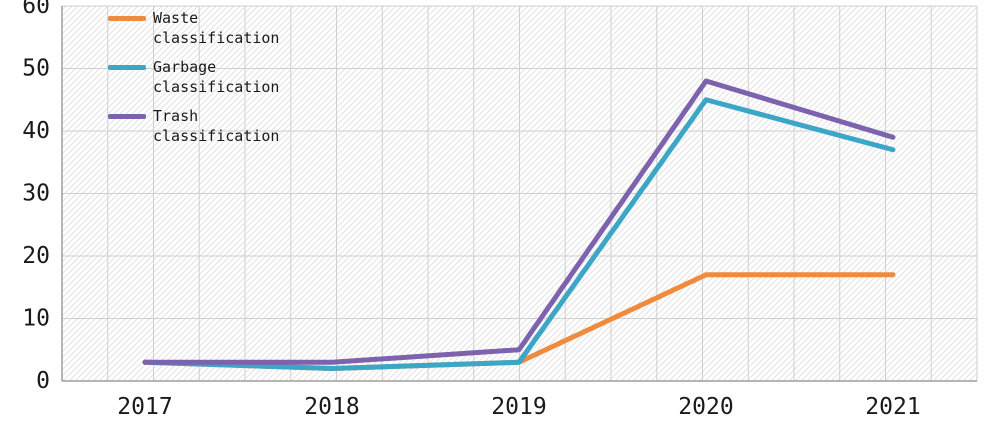 Image resolution: width=983 pixels, height=426 pixels. I want to click on x-tick-label: 2019, so click(518, 407).